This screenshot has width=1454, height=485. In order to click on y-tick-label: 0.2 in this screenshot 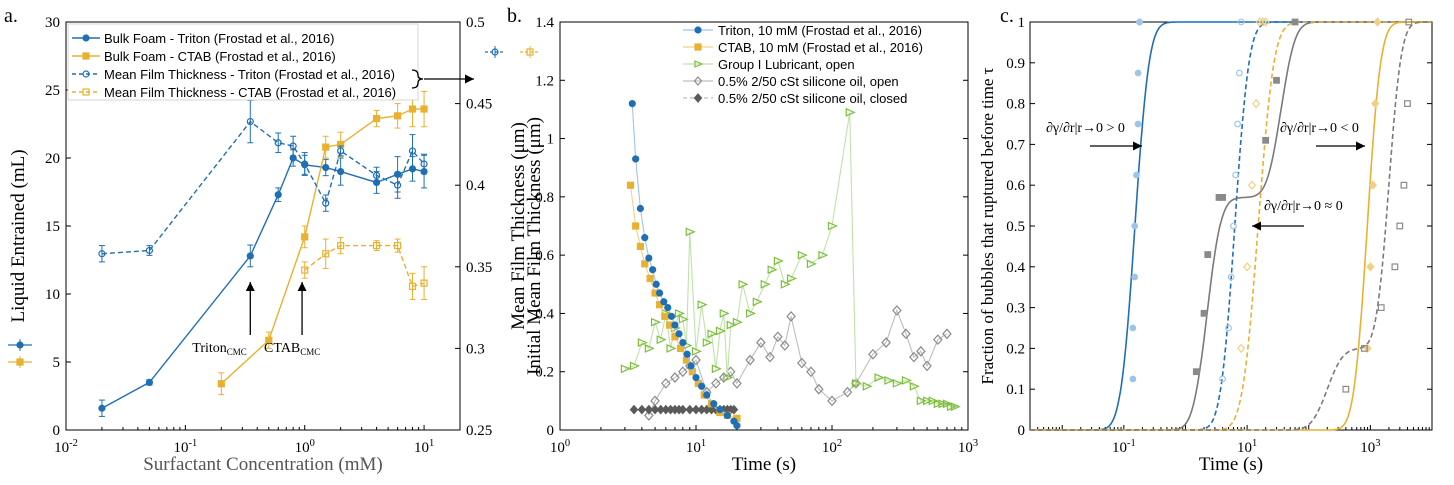, I will do `click(544, 373)`.